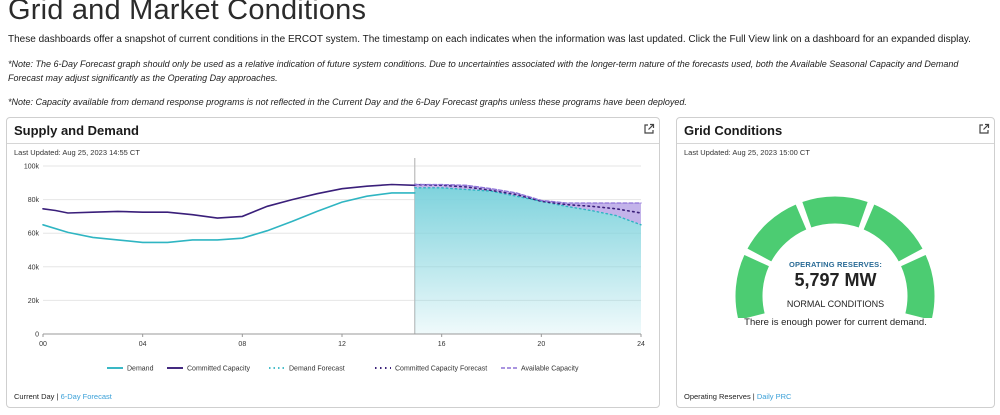 This screenshot has width=1000, height=415. Describe the element at coordinates (835, 280) in the screenshot. I see `operating-reserves-value: 5,797 MW` at that location.